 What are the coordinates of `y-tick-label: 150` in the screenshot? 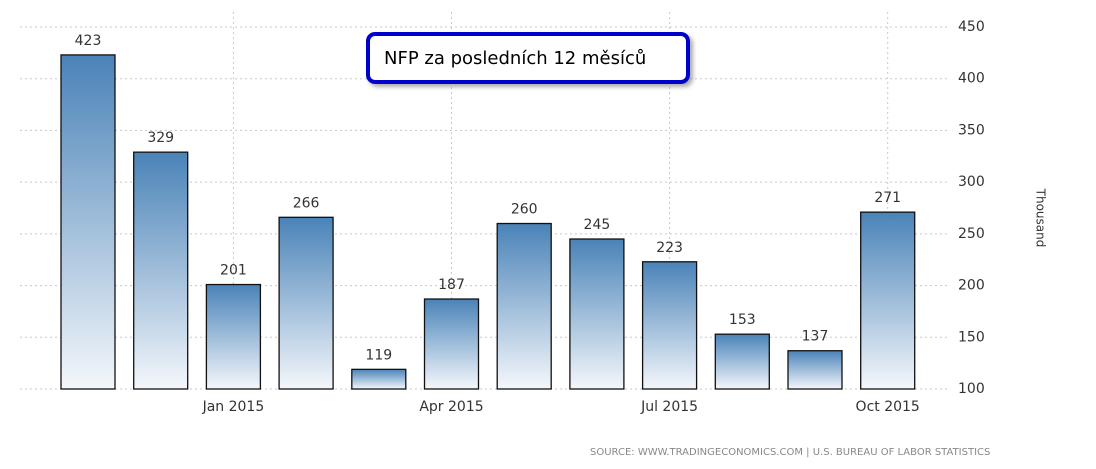 It's located at (971, 337).